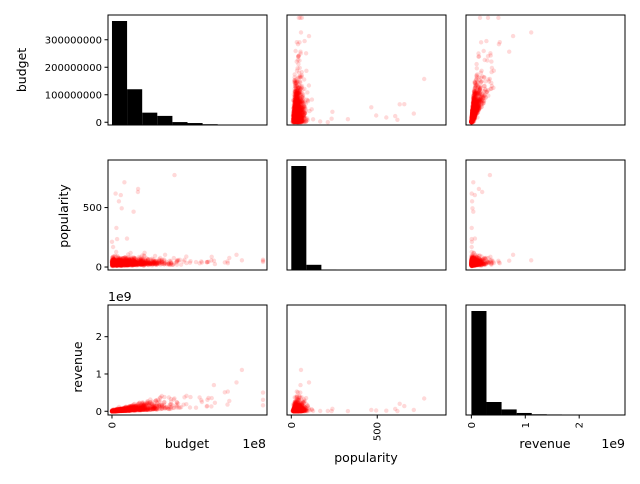  What do you see at coordinates (313, 267) in the screenshot?
I see `hist-bar-popularity` at bounding box center [313, 267].